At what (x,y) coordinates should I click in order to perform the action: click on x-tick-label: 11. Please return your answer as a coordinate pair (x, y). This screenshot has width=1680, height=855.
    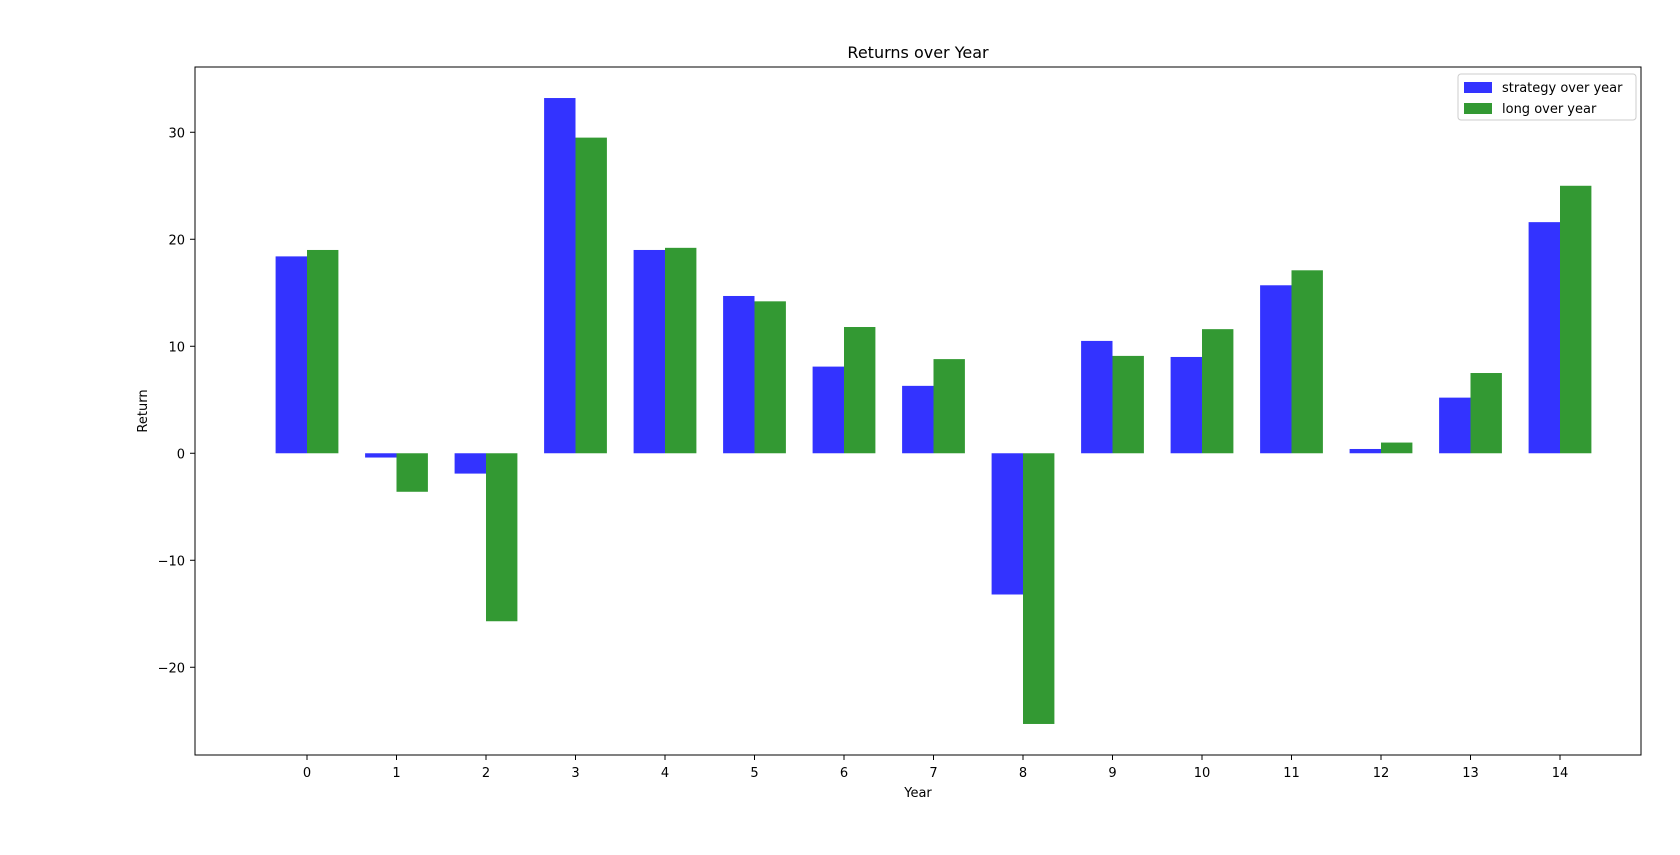
    Looking at the image, I should click on (1291, 773).